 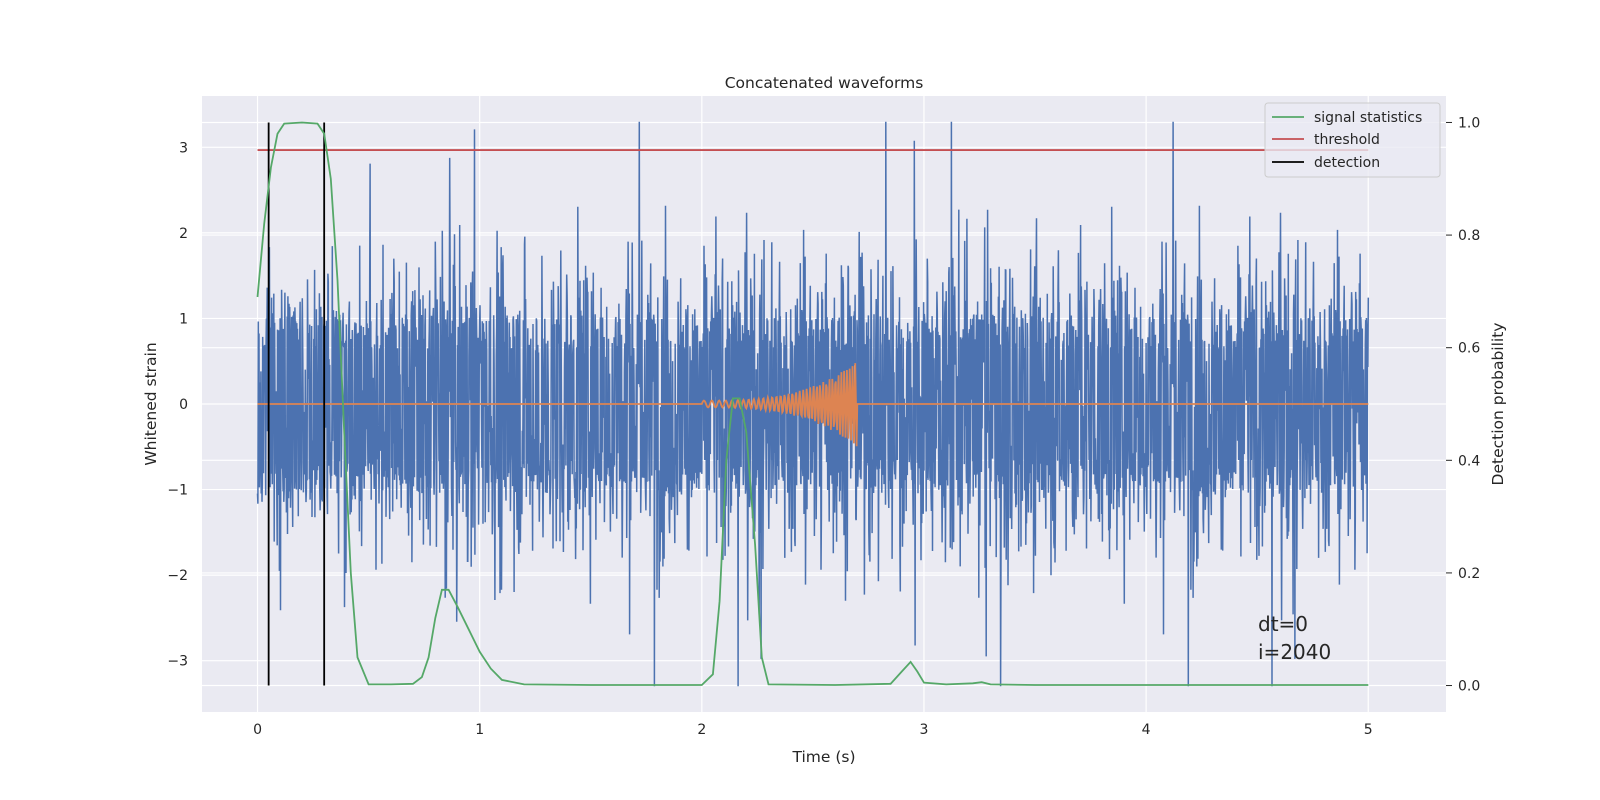 What do you see at coordinates (1146, 730) in the screenshot?
I see `x-tick-label: 4` at bounding box center [1146, 730].